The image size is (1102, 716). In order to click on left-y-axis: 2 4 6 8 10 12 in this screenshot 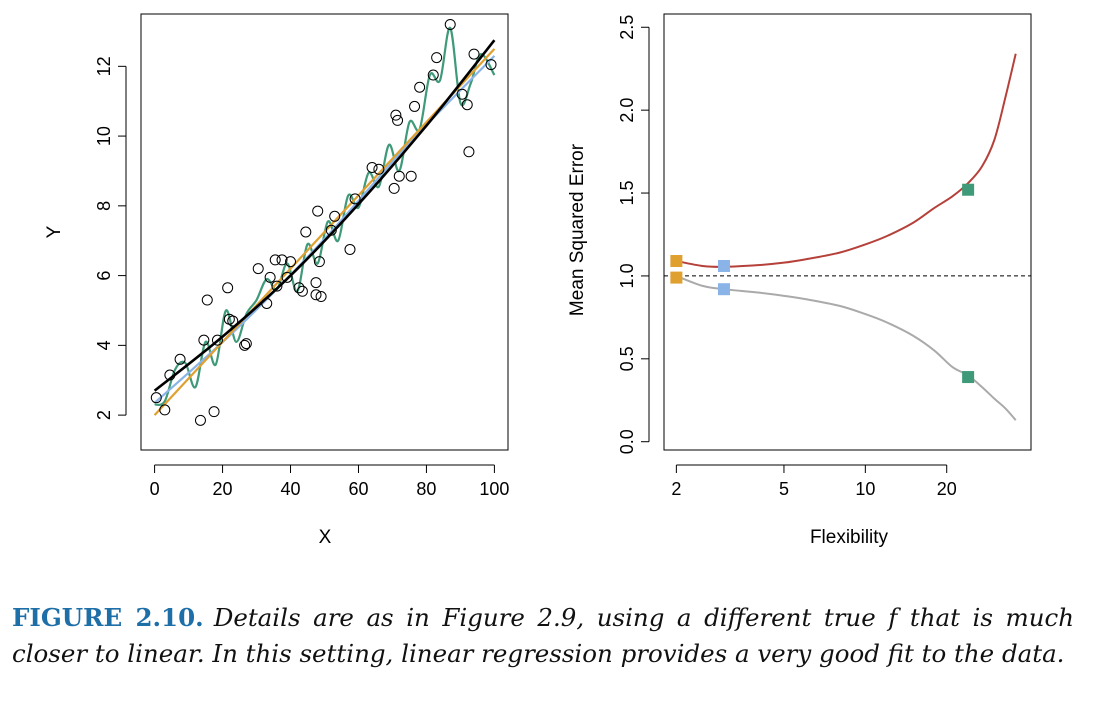, I will do `click(110, 238)`.